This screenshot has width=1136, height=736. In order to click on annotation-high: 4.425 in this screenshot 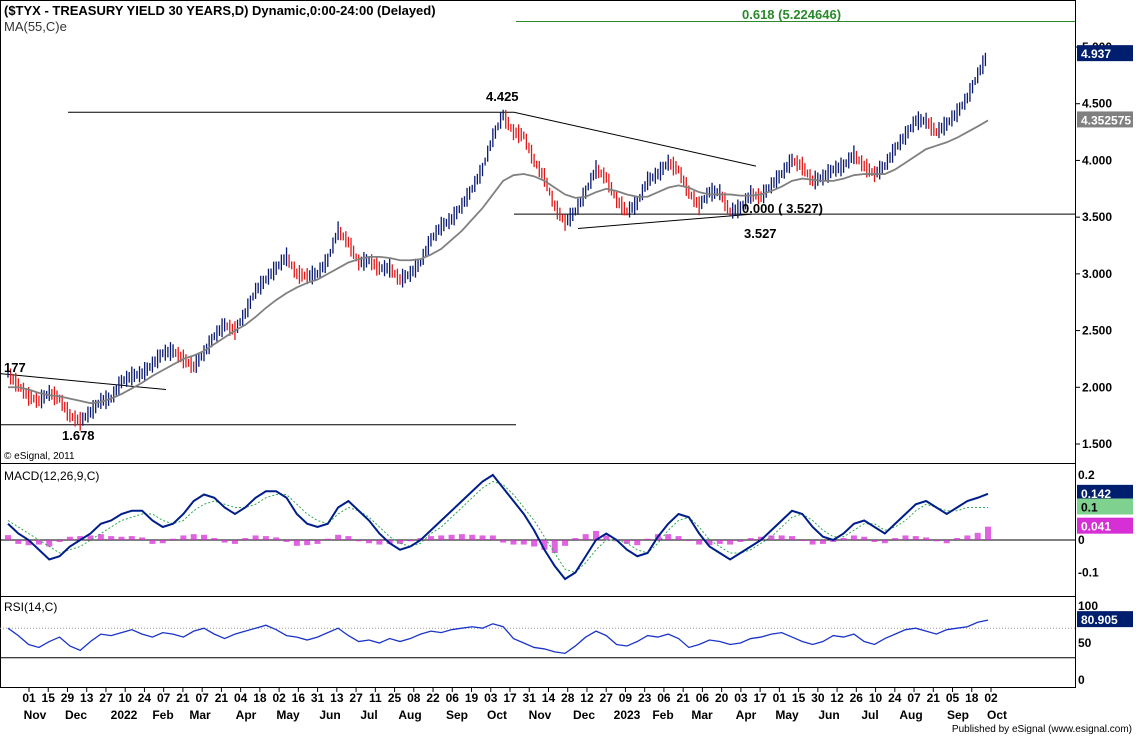, I will do `click(502, 96)`.